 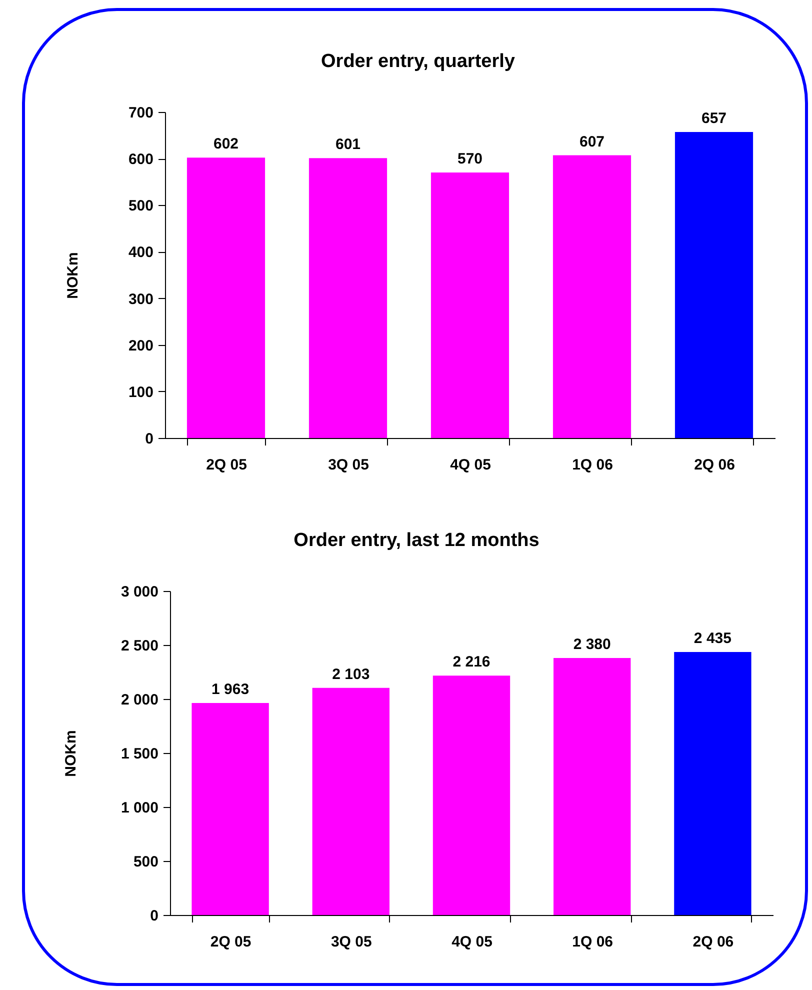 I want to click on y-tick-label: 400, so click(x=141, y=253).